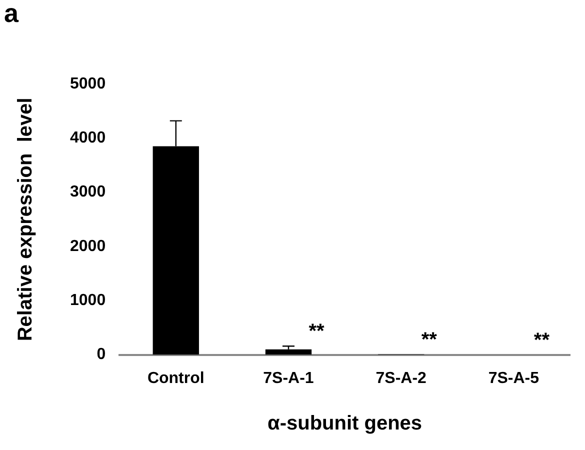  Describe the element at coordinates (88, 192) in the screenshot. I see `y-tick-label: 3000` at that location.